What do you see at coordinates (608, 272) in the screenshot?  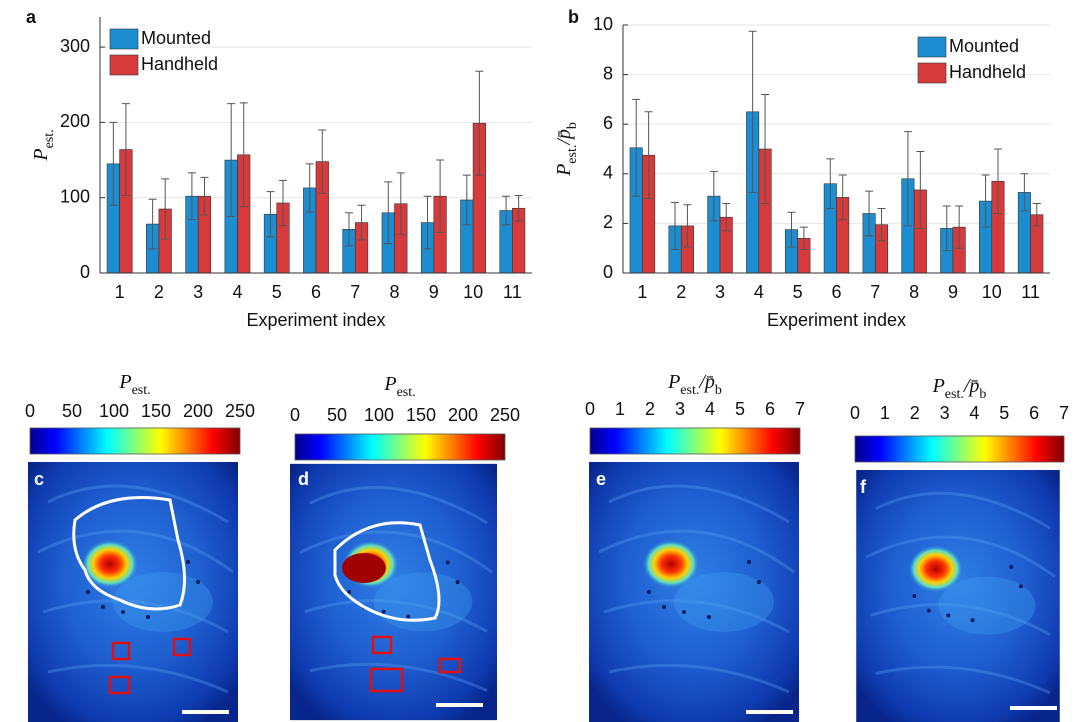 I see `y-tick-label: 0` at bounding box center [608, 272].